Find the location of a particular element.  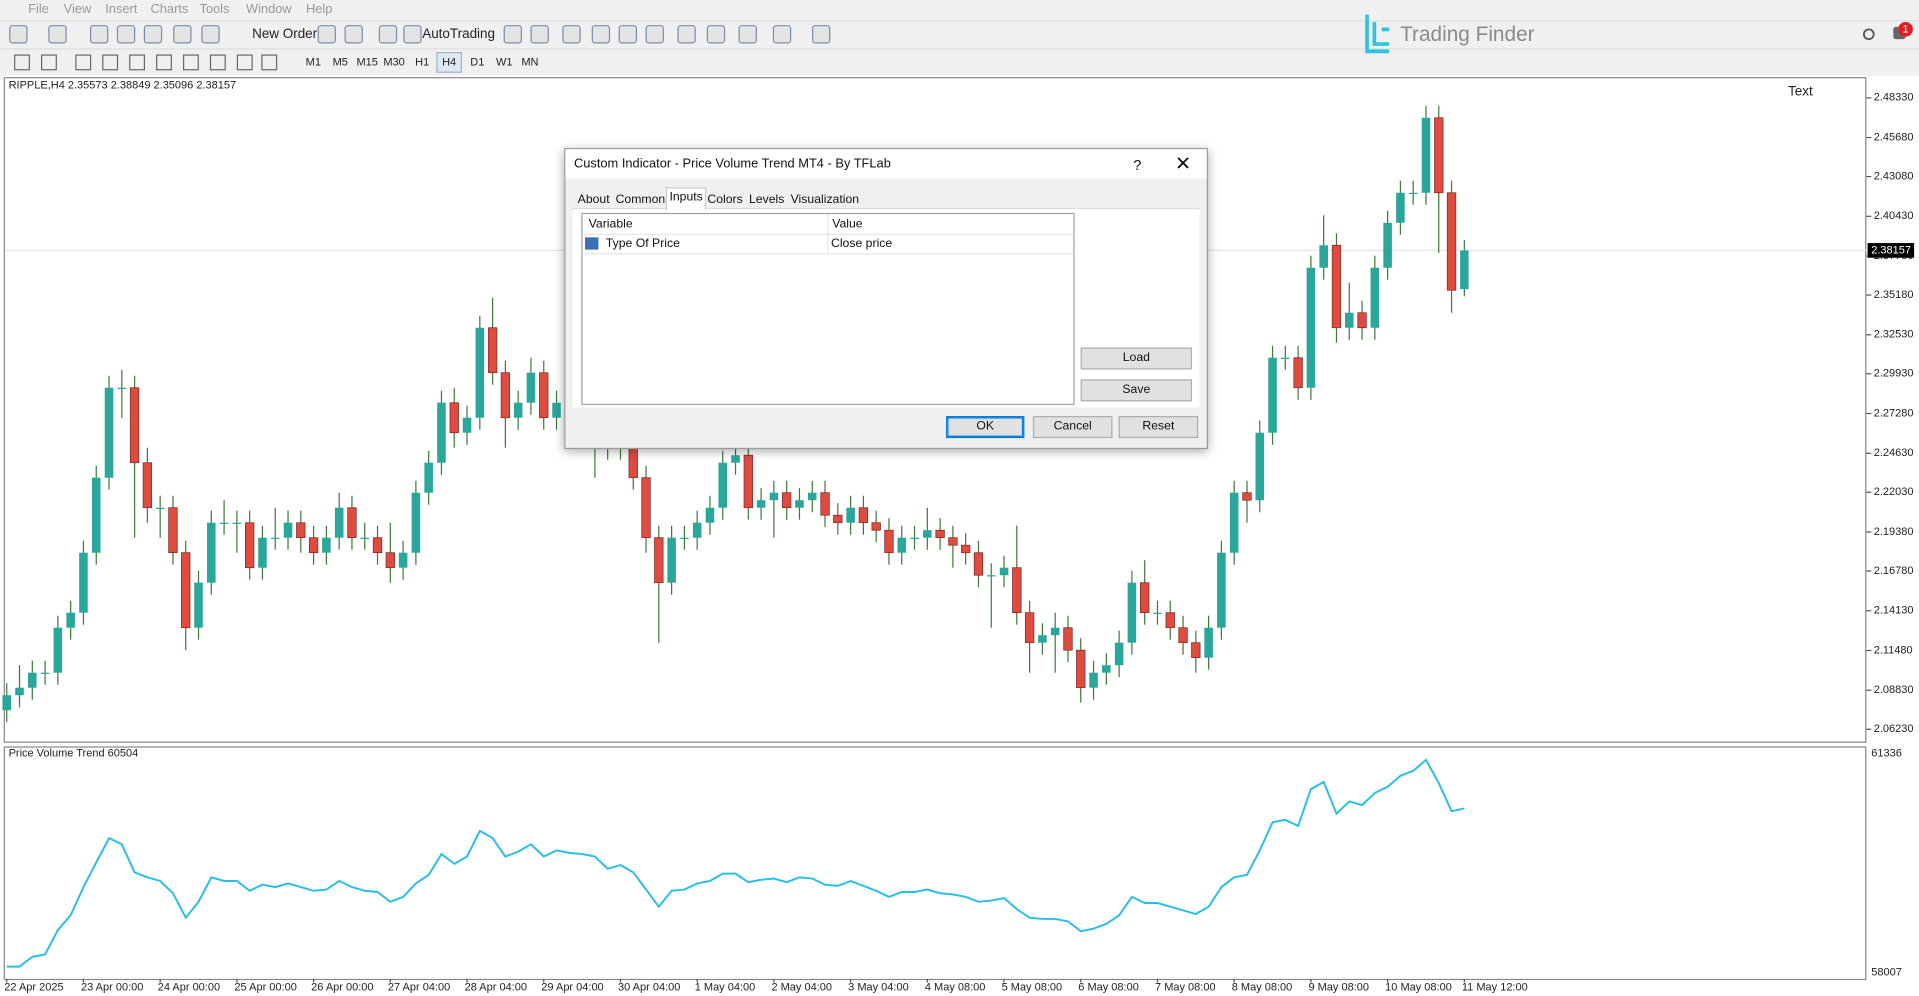

search-icon is located at coordinates (1869, 34).